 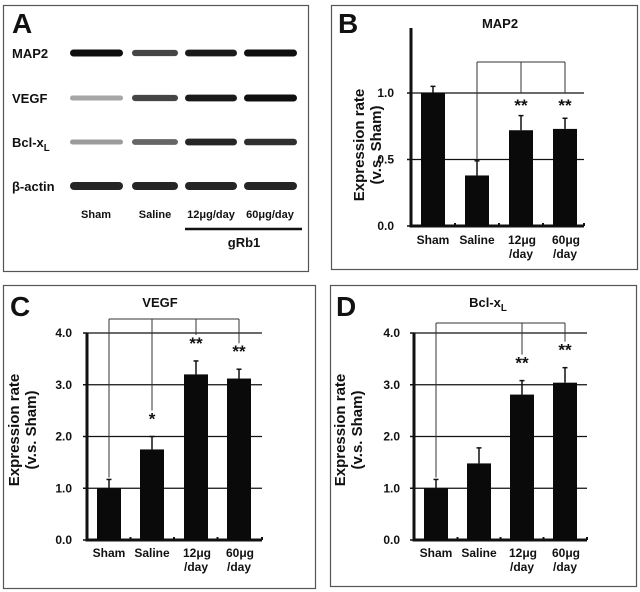 What do you see at coordinates (488, 304) in the screenshot?
I see `chart-title: Bcl-xL` at bounding box center [488, 304].